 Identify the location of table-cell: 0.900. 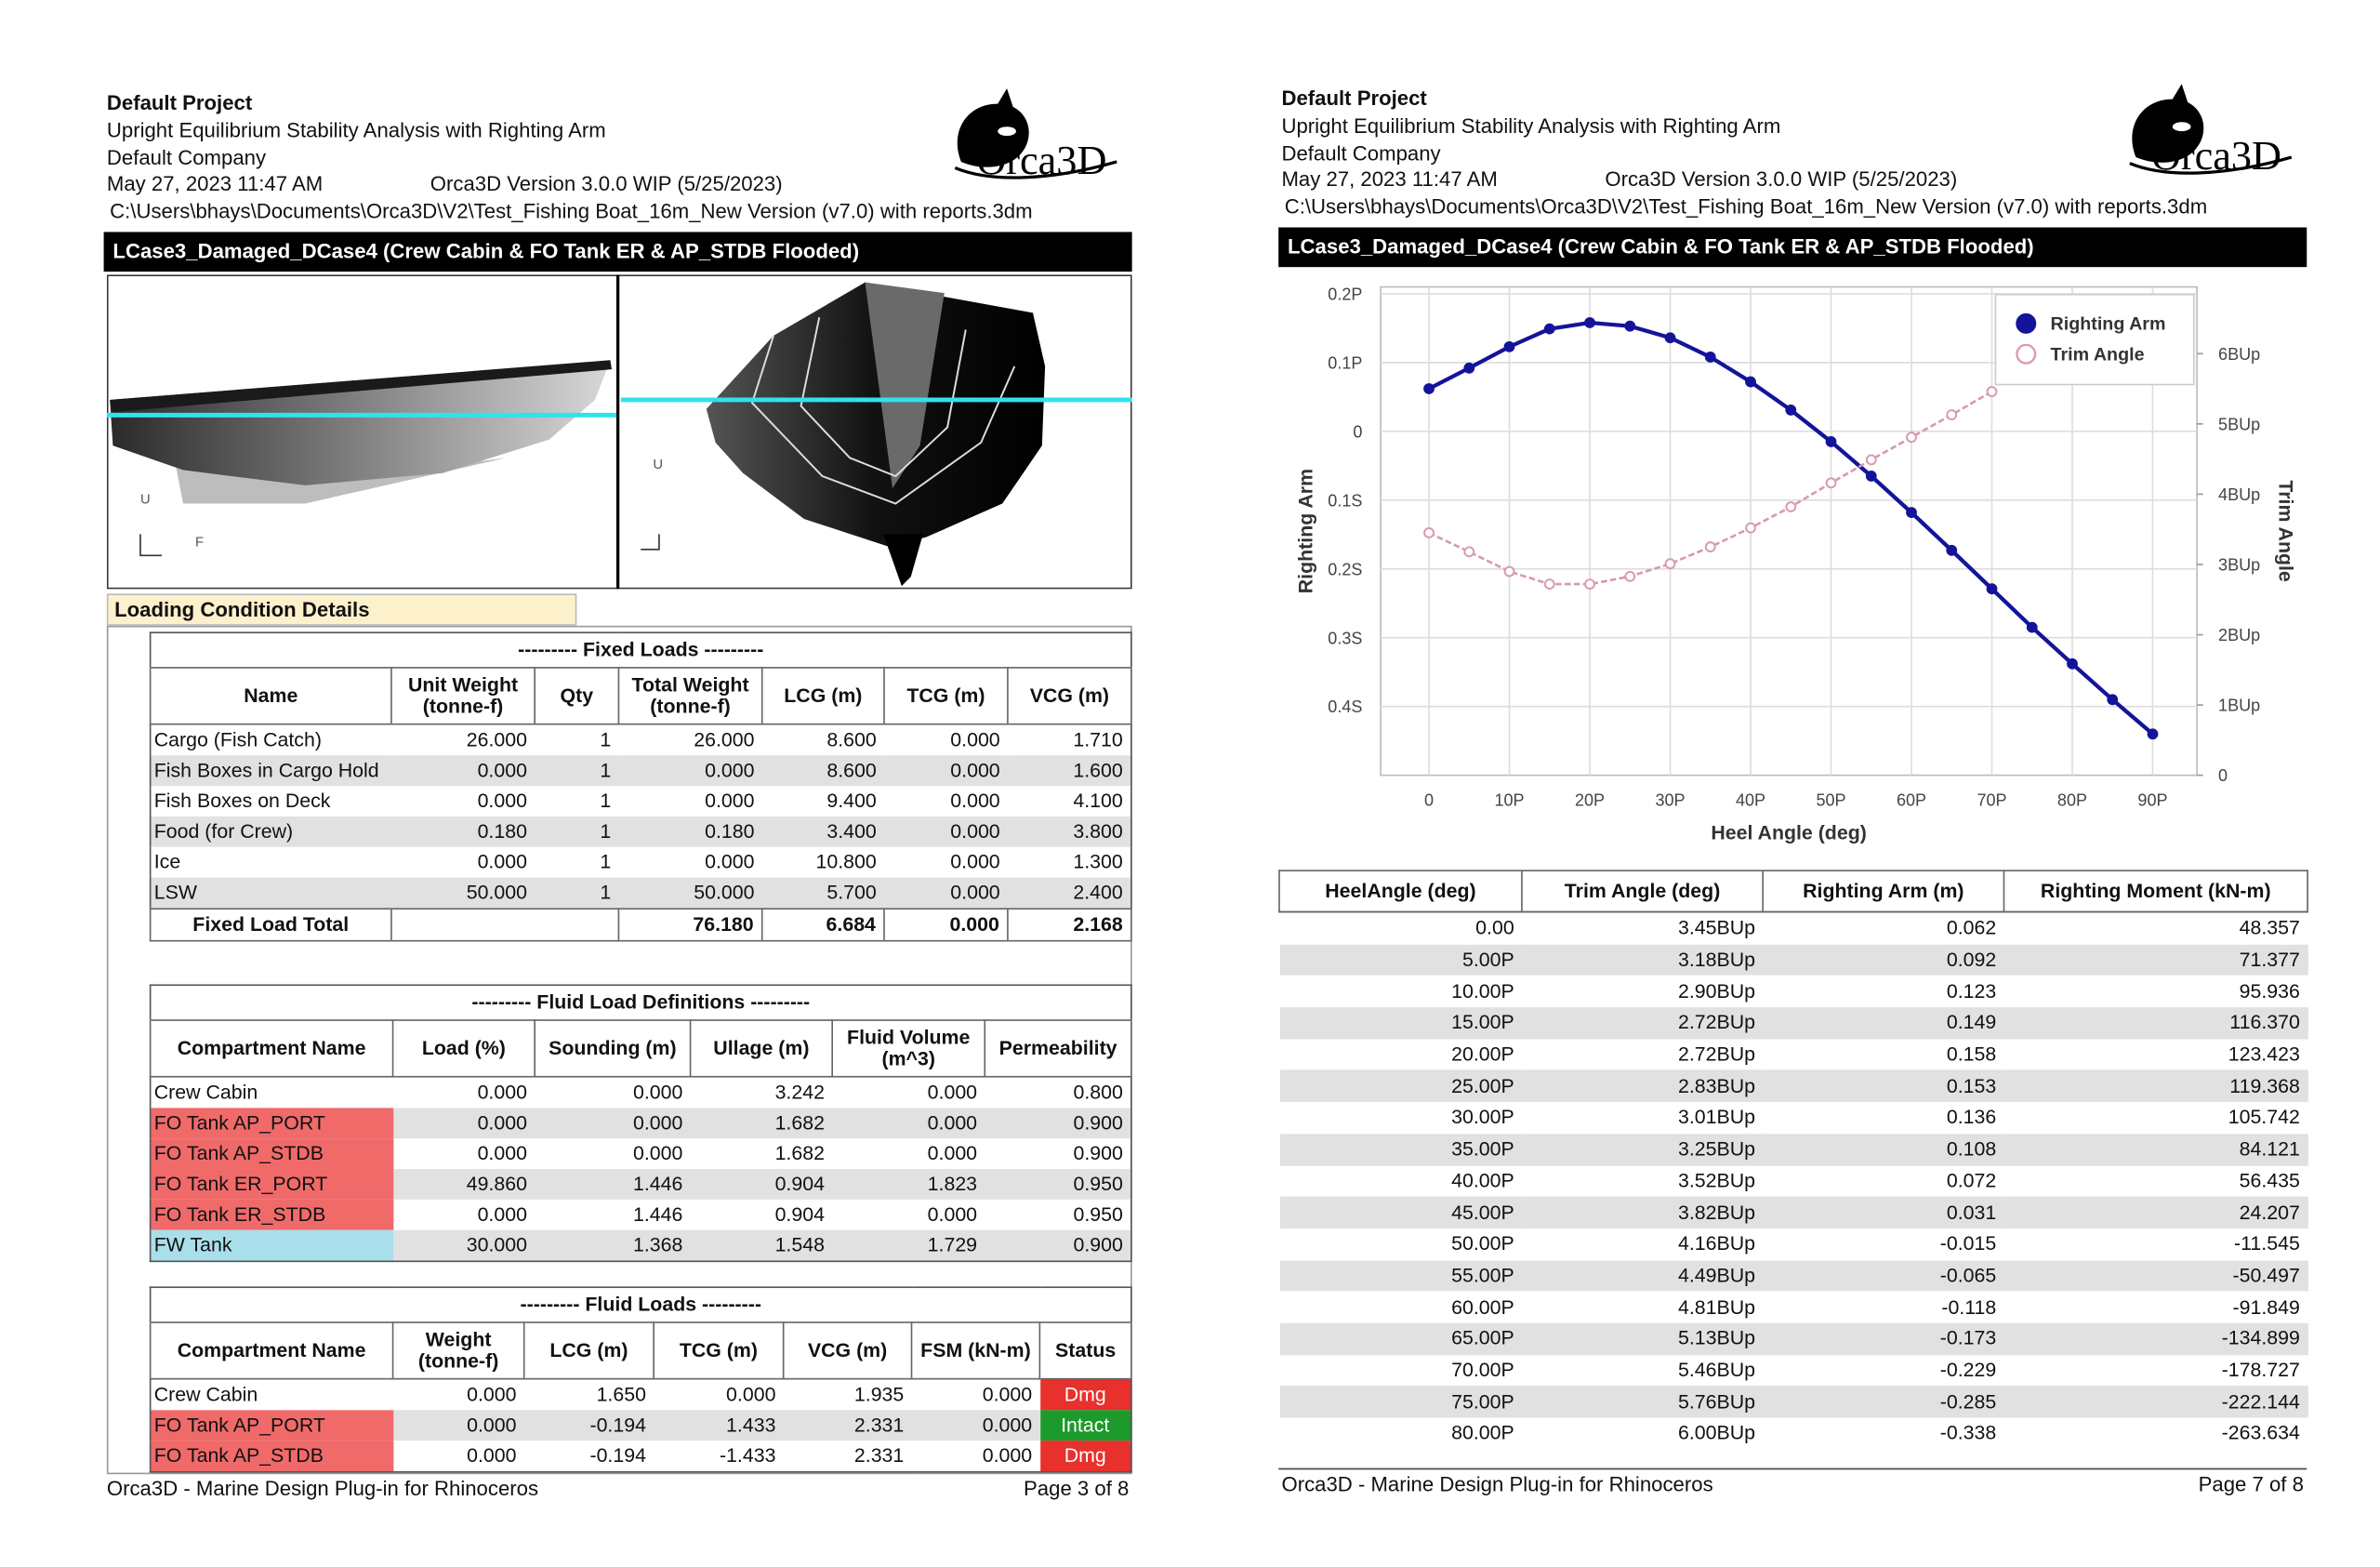
(1058, 1123).